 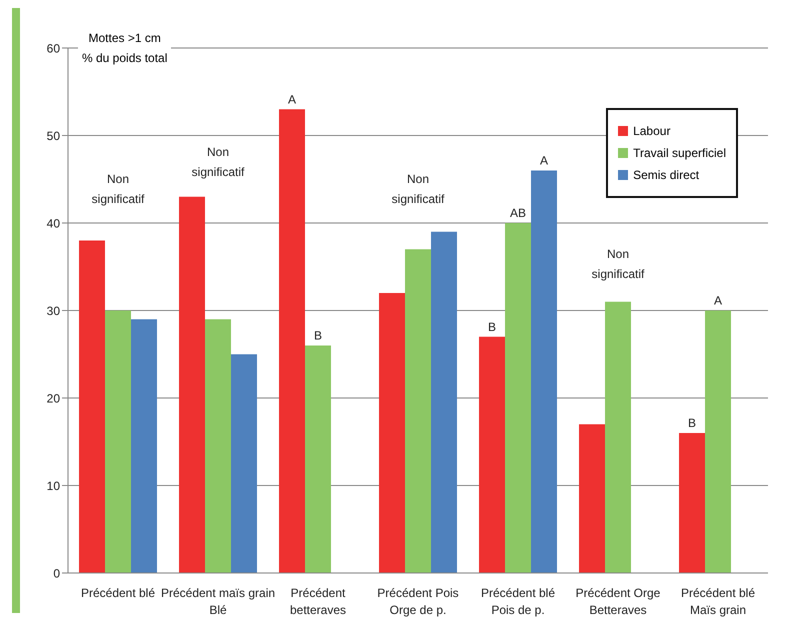 I want to click on y-axis-title: Mottes >1 cm % du poids total, so click(x=125, y=48).